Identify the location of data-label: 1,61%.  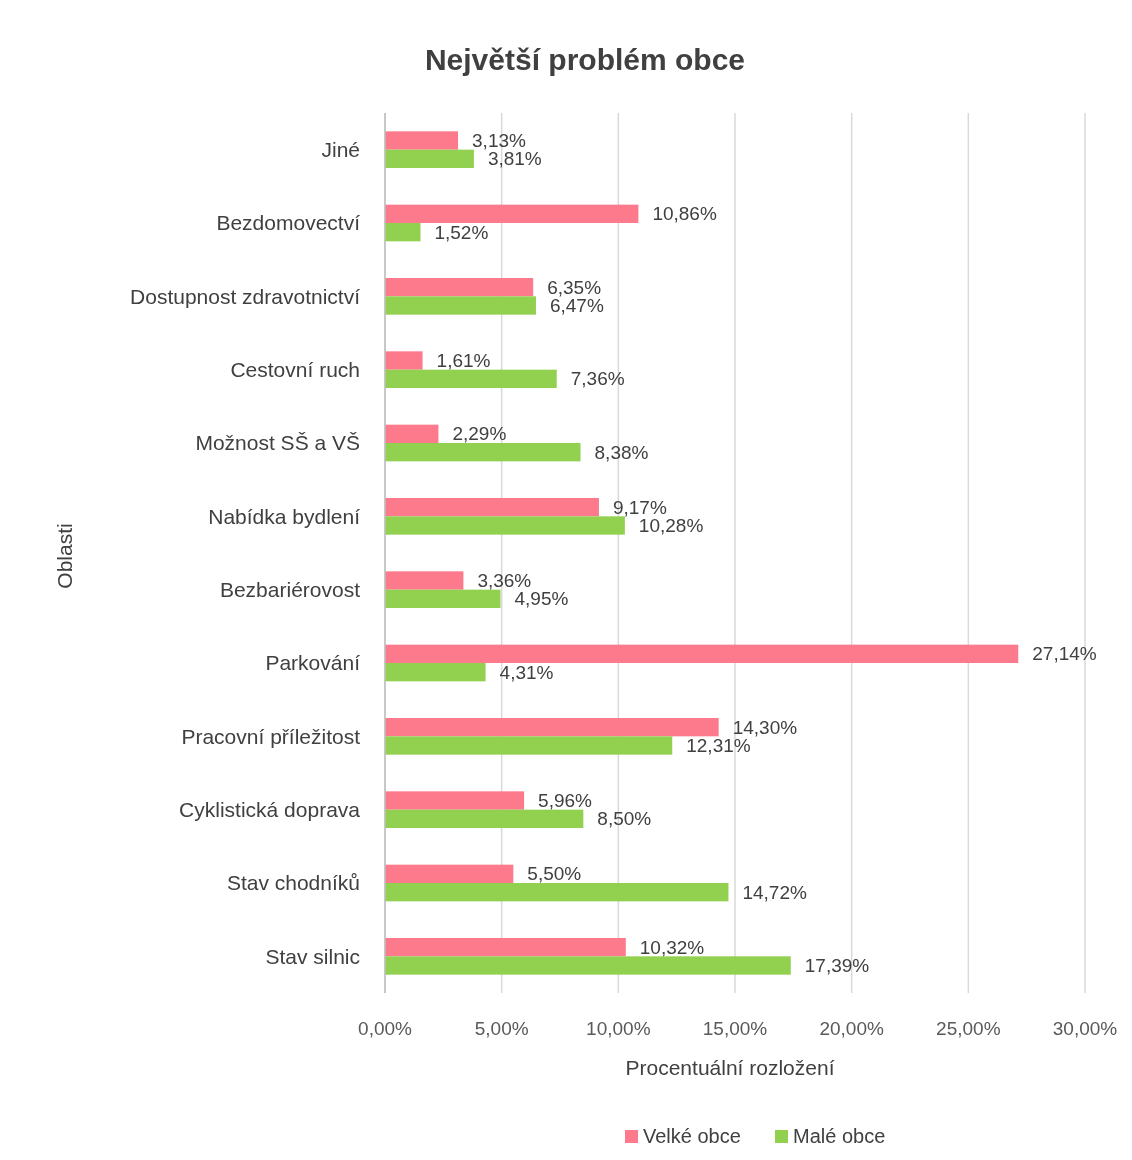
(463, 361).